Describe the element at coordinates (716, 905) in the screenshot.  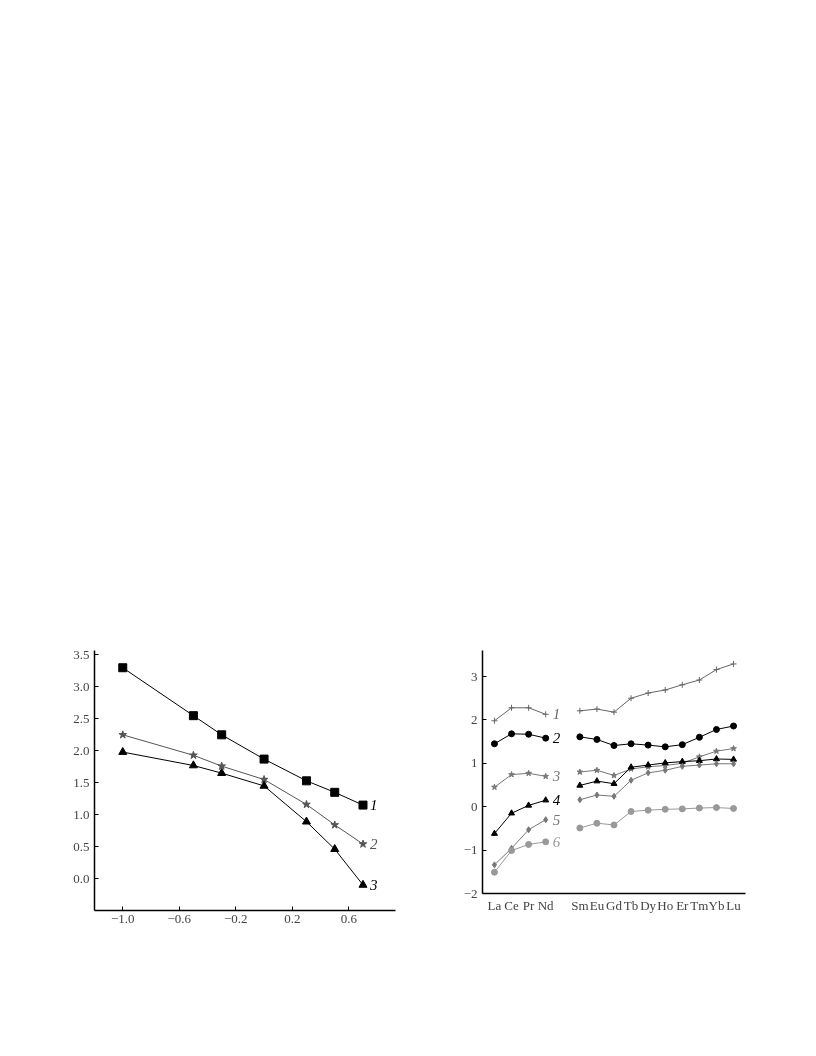
I see `x-tick-label: Yb` at that location.